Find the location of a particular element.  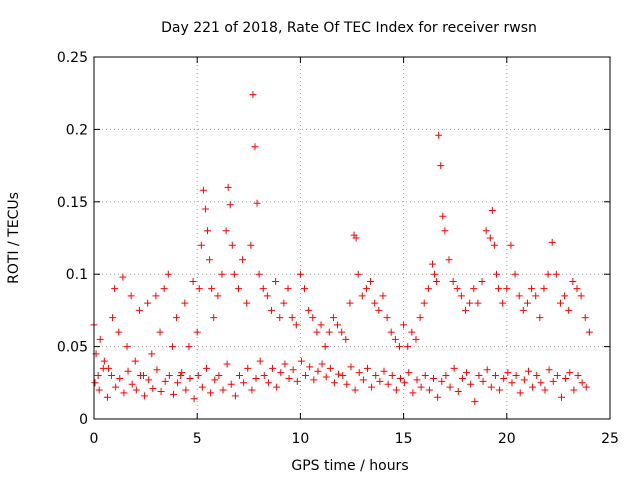

y-tick-label: 0.1 is located at coordinates (77, 275).